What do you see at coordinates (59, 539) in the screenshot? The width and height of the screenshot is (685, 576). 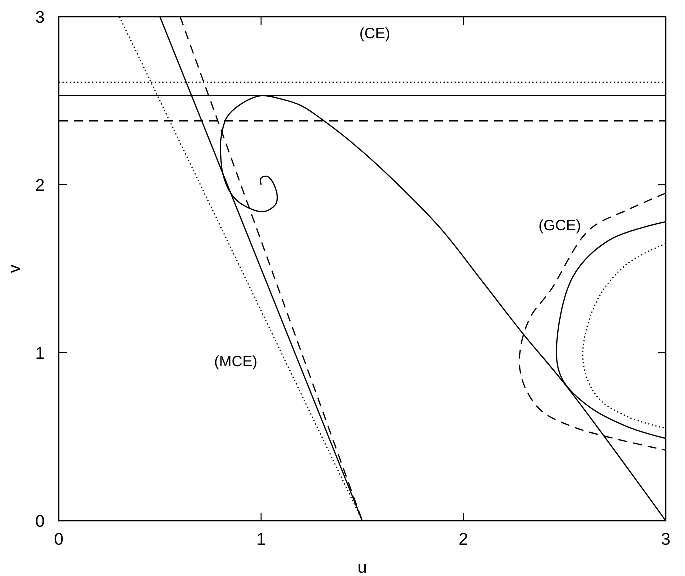 I see `x-tick-label: 0` at bounding box center [59, 539].